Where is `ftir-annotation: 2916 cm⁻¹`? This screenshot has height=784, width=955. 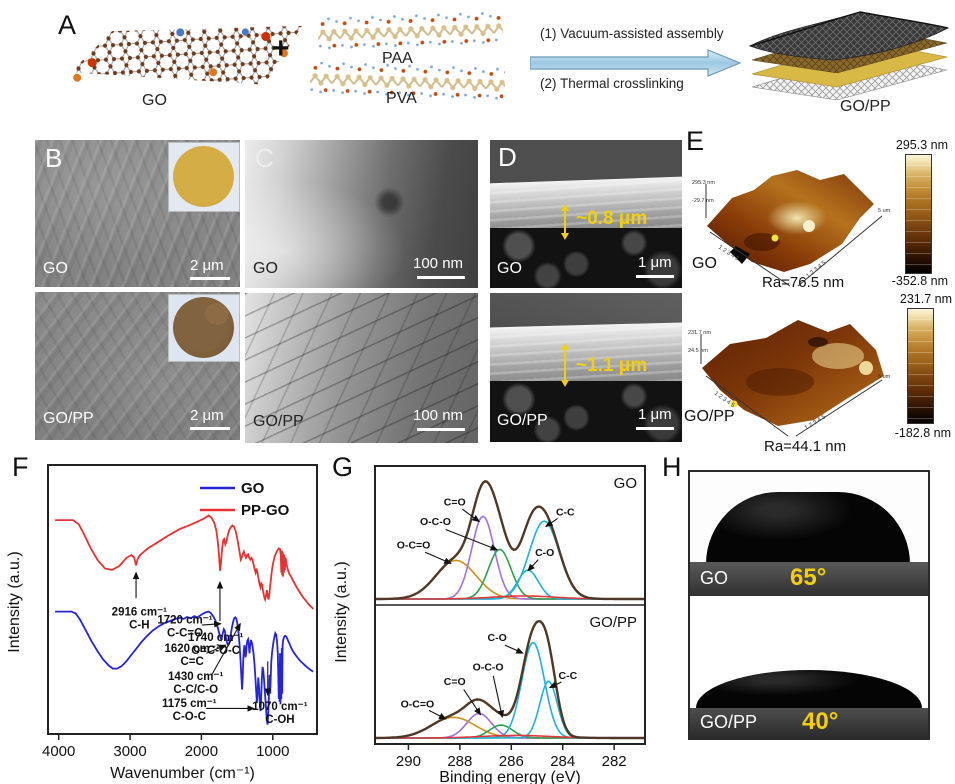
ftir-annotation: 2916 cm⁻¹ is located at coordinates (139, 613).